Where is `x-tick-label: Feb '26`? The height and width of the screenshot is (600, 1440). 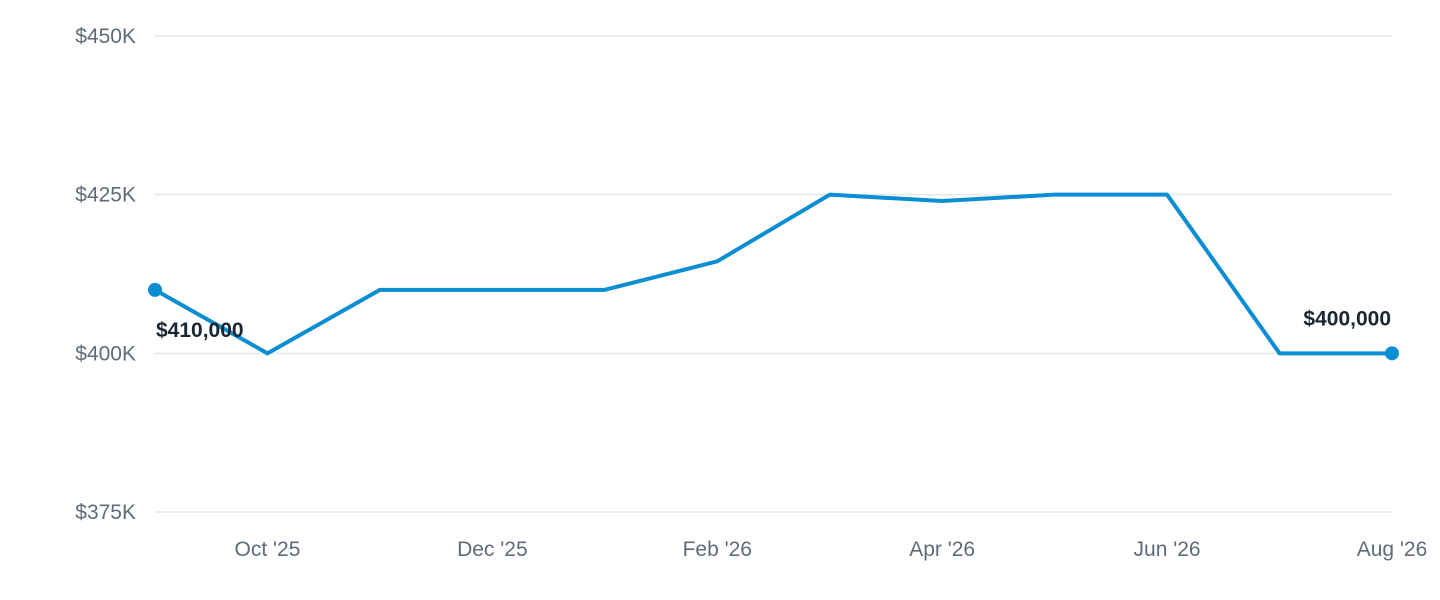
x-tick-label: Feb '26 is located at coordinates (717, 549).